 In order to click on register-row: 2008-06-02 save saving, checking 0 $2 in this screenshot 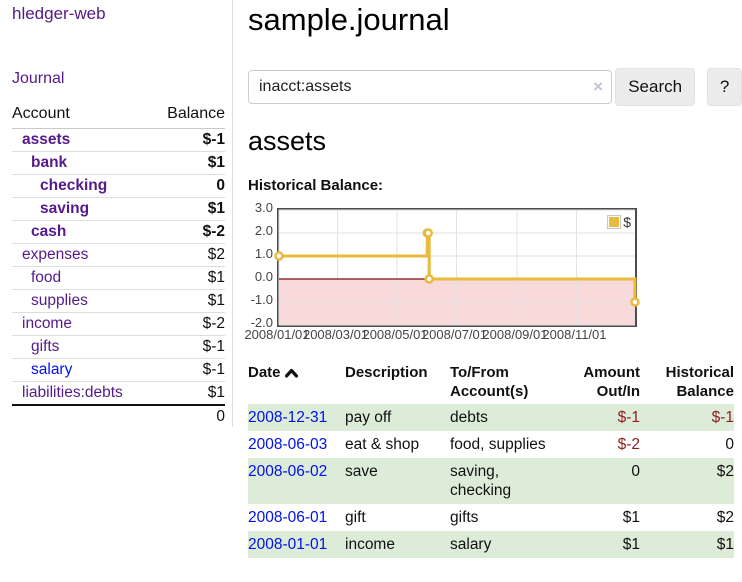, I will do `click(491, 481)`.